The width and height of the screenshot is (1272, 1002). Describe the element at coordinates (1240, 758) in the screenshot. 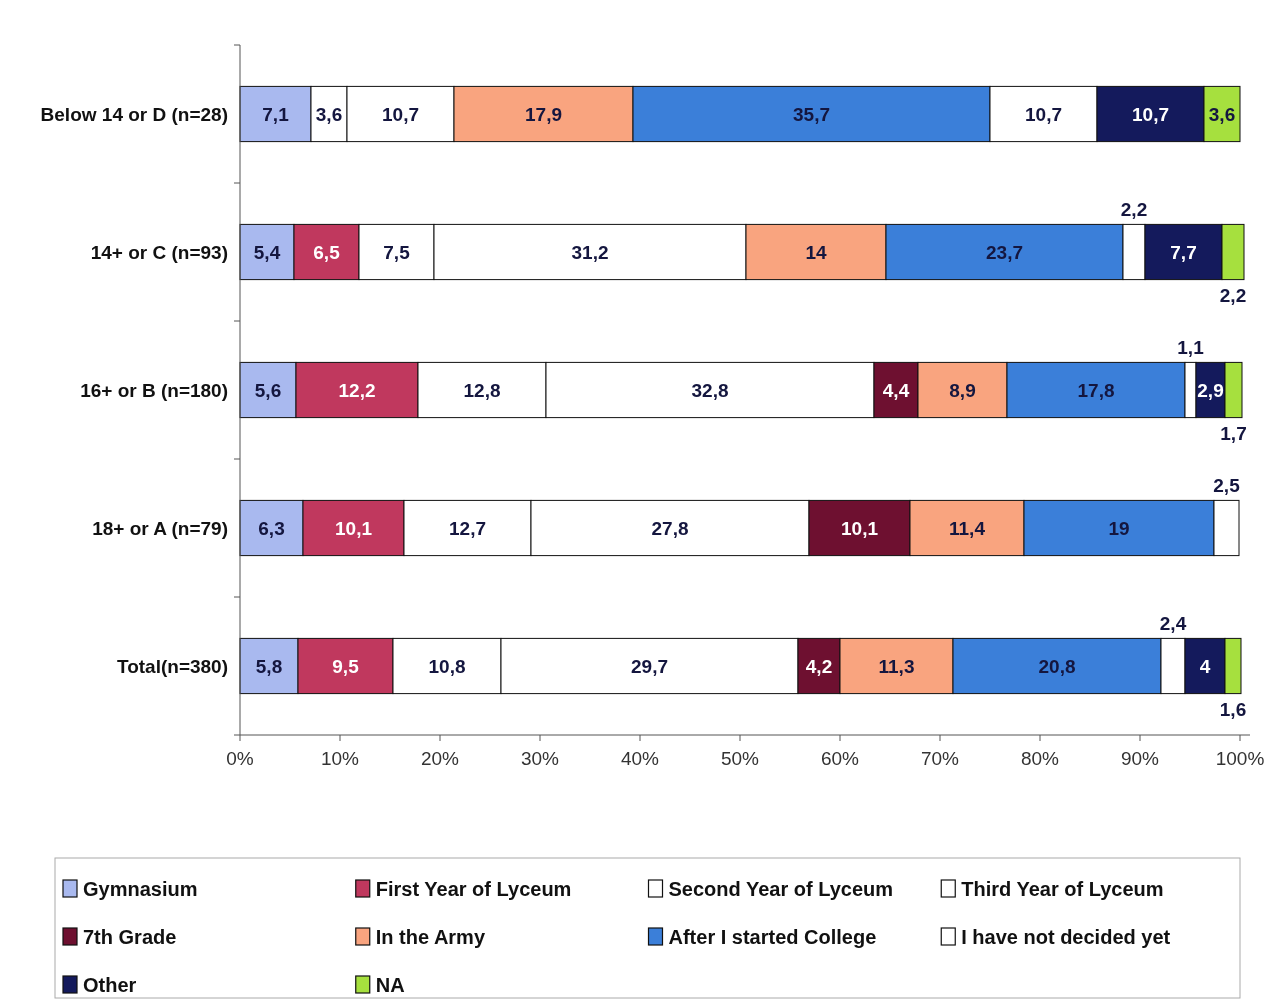

I see `x-tick-label: 100%` at that location.